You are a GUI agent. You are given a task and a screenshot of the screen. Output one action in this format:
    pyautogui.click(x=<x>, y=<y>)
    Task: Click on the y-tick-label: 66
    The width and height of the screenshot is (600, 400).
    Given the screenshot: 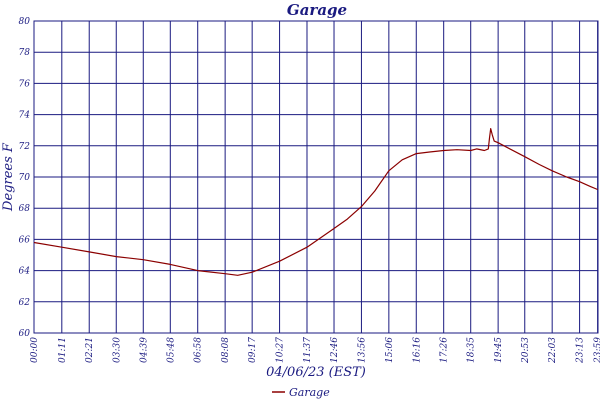 What is the action you would take?
    pyautogui.click(x=25, y=240)
    